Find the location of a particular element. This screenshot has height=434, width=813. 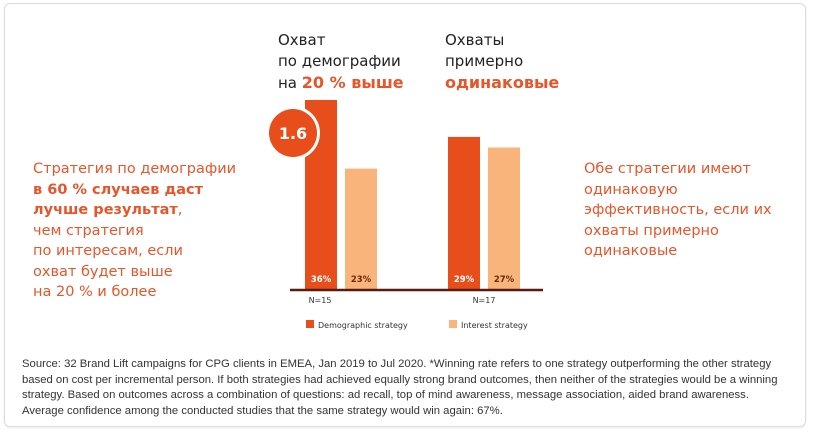

heading-right: Охваты примерно одинаковые is located at coordinates (502, 62).